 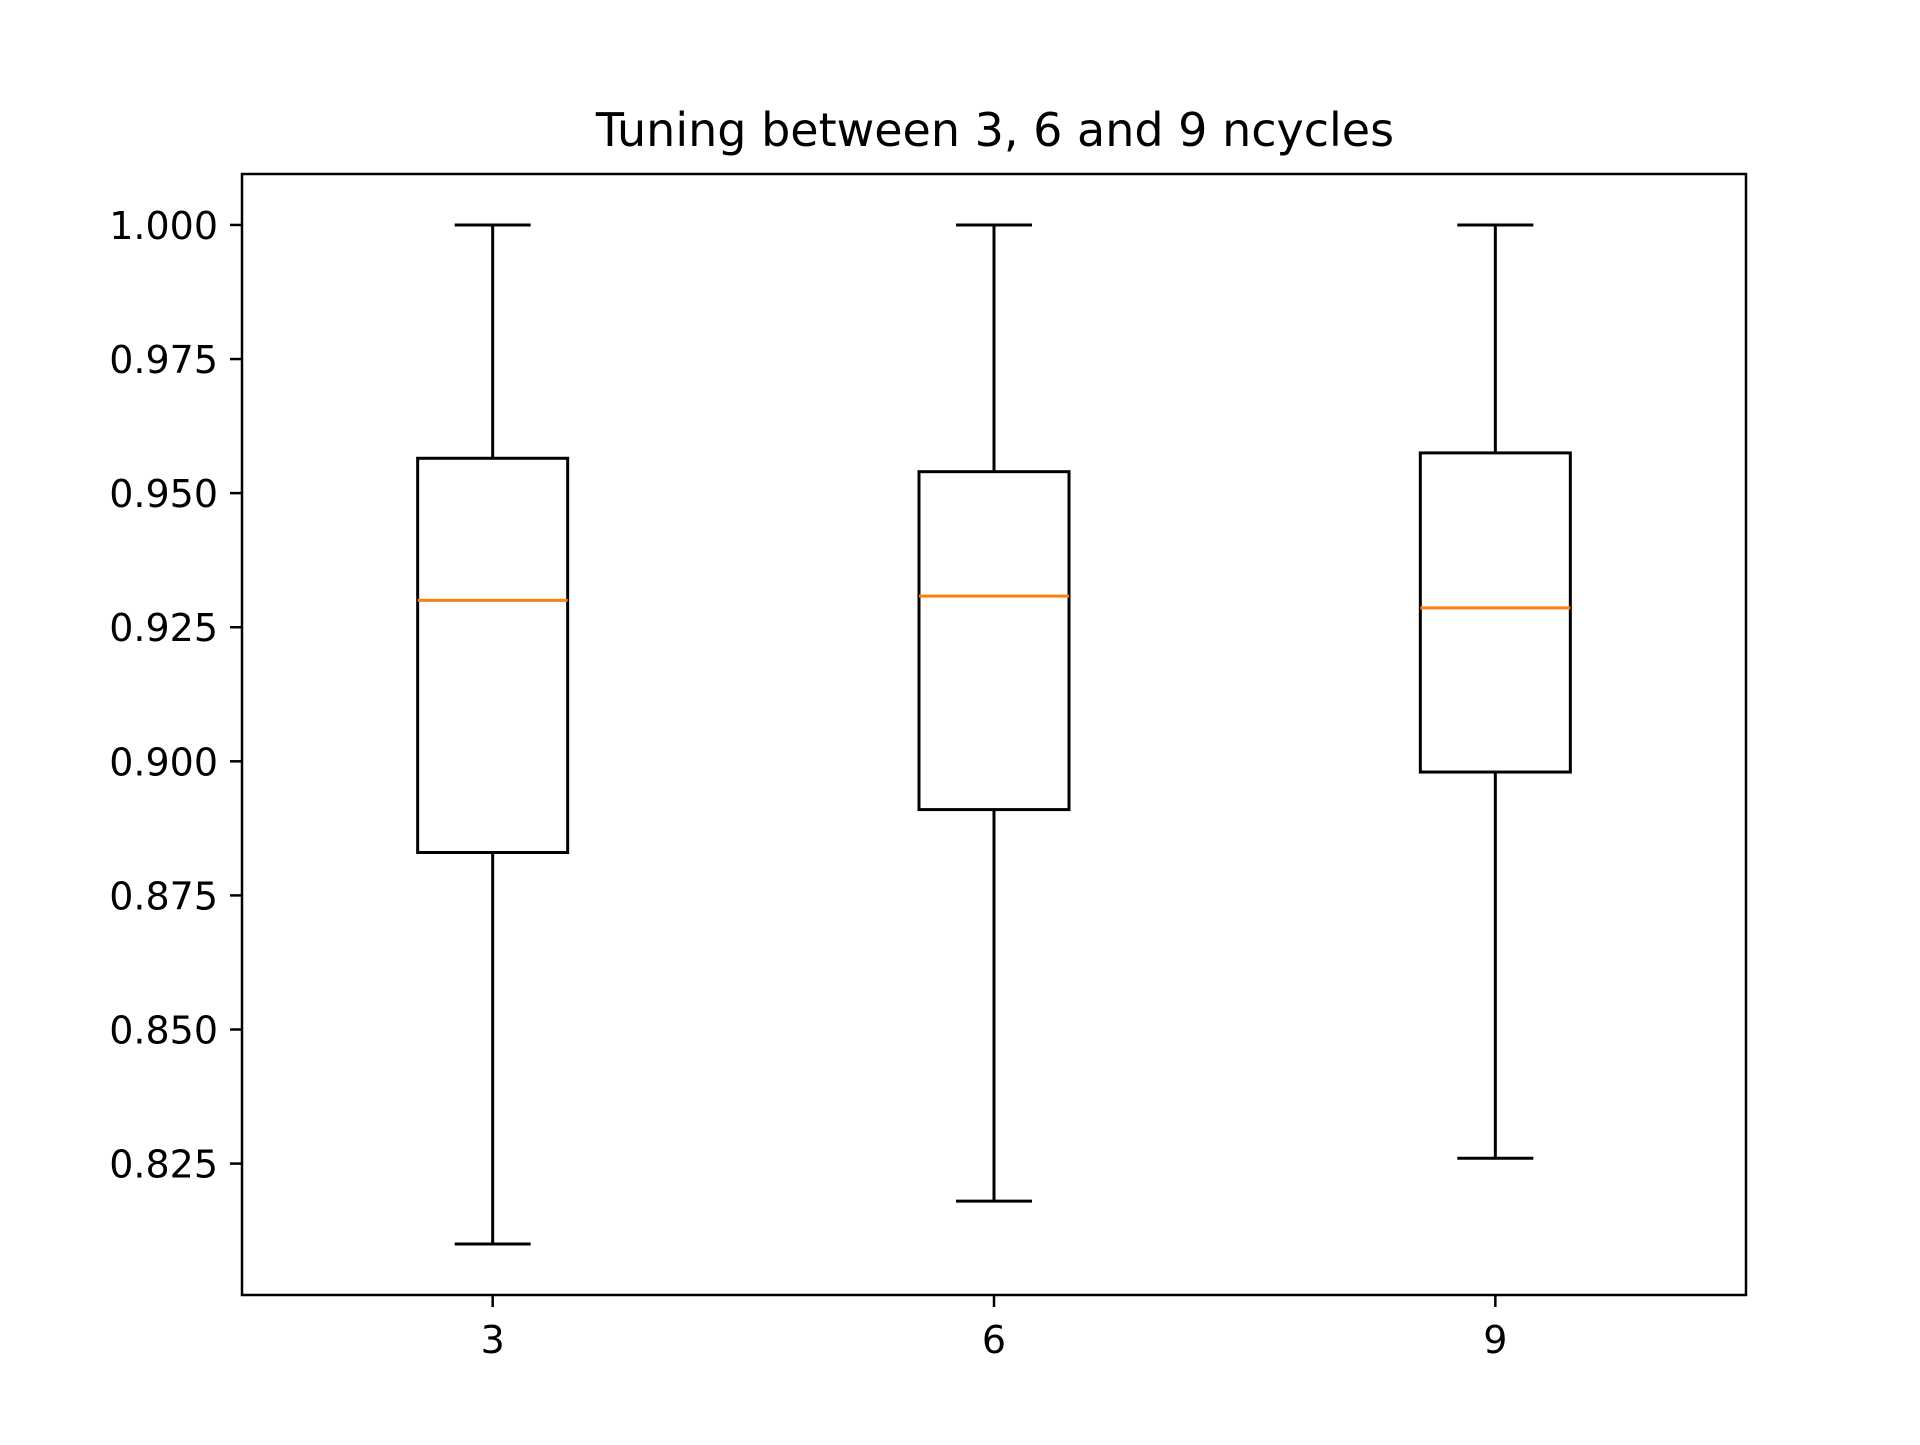 What do you see at coordinates (493, 1340) in the screenshot?
I see `x-tick-label: 3` at bounding box center [493, 1340].